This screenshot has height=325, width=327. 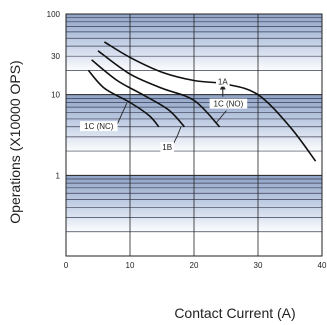 What do you see at coordinates (322, 265) in the screenshot?
I see `x-tick-label: 40` at bounding box center [322, 265].